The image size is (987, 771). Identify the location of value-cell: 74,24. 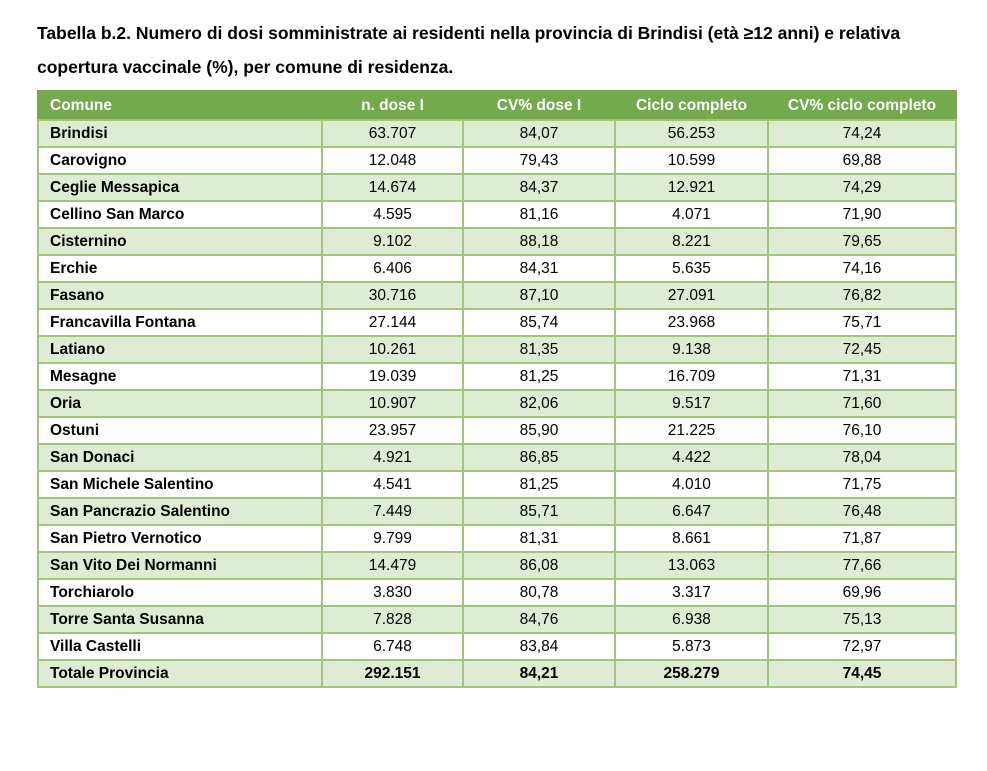
(862, 133).